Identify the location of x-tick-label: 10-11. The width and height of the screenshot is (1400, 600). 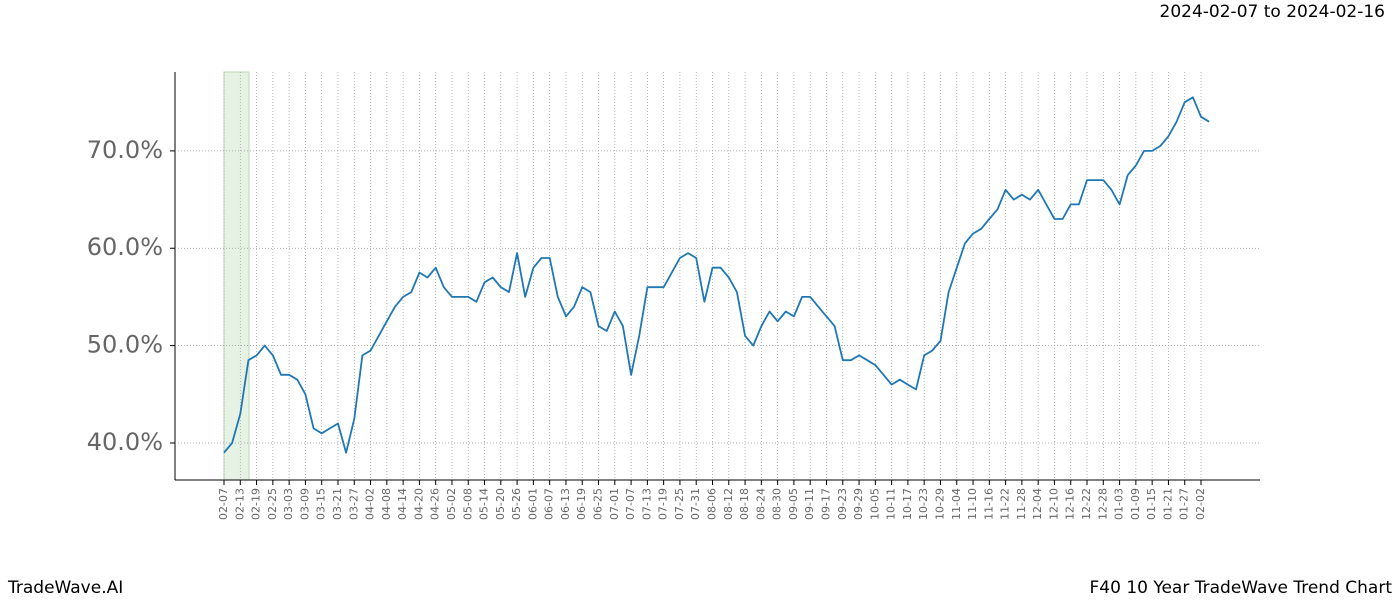
(891, 504).